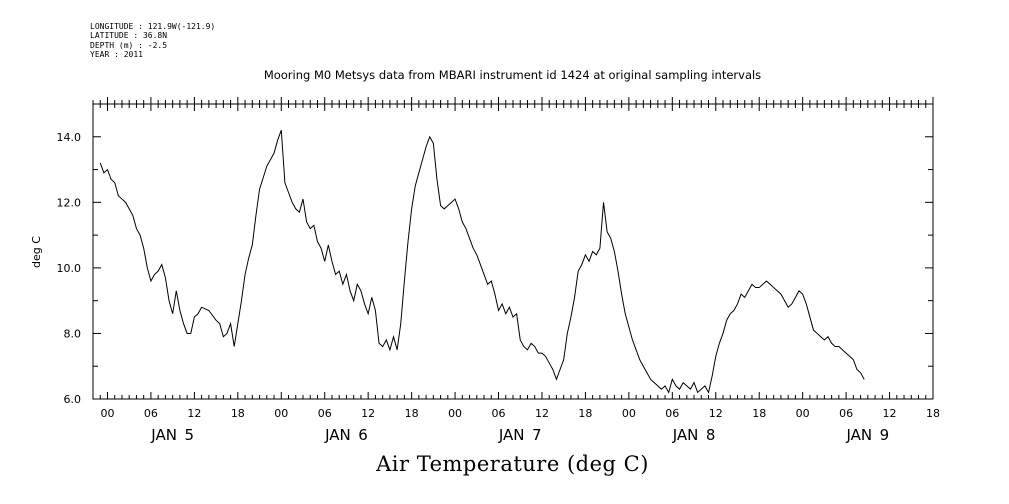 Image resolution: width=1009 pixels, height=504 pixels. I want to click on longitude-label: LONGITUDE : 121.9W(-121.9), so click(153, 26).